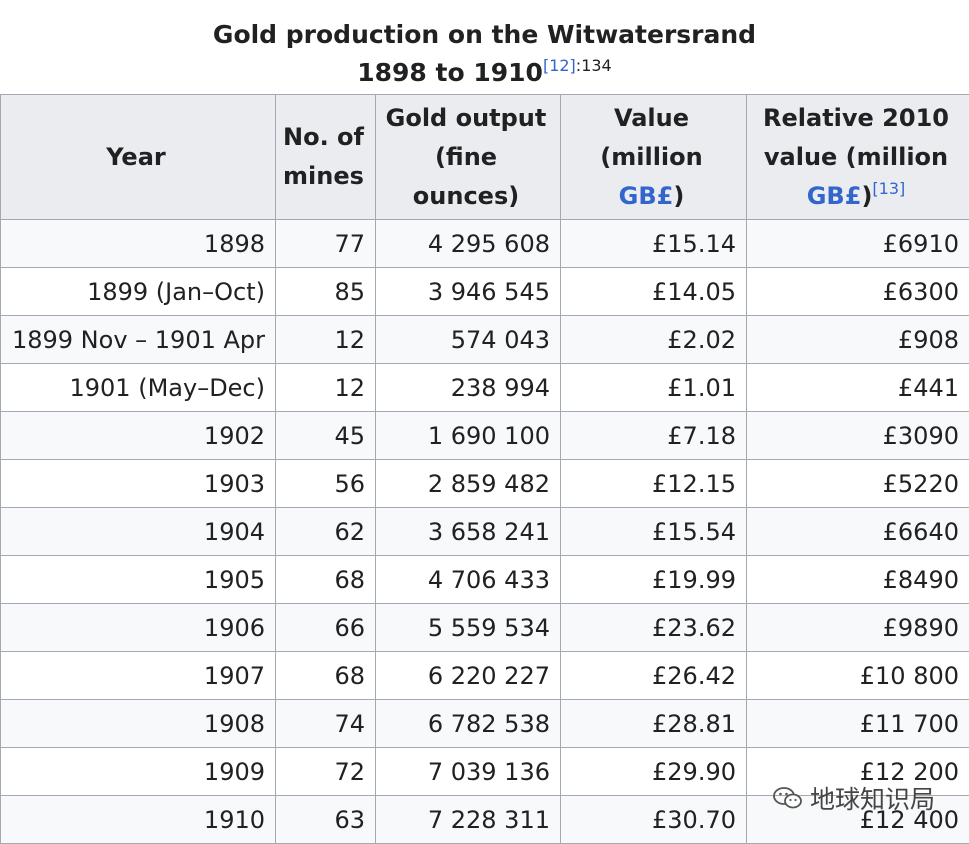  I want to click on cell-mines: 62, so click(325, 531).